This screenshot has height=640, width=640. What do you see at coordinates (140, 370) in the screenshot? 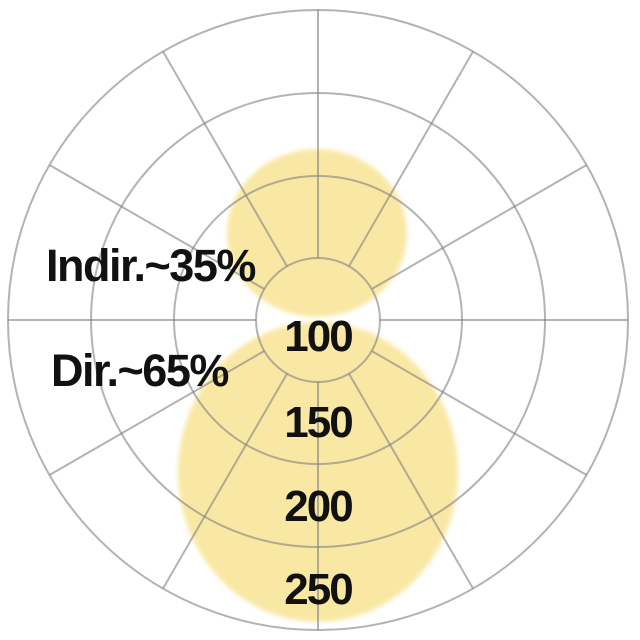
I see `direct-share-label: Dir.~65%` at bounding box center [140, 370].